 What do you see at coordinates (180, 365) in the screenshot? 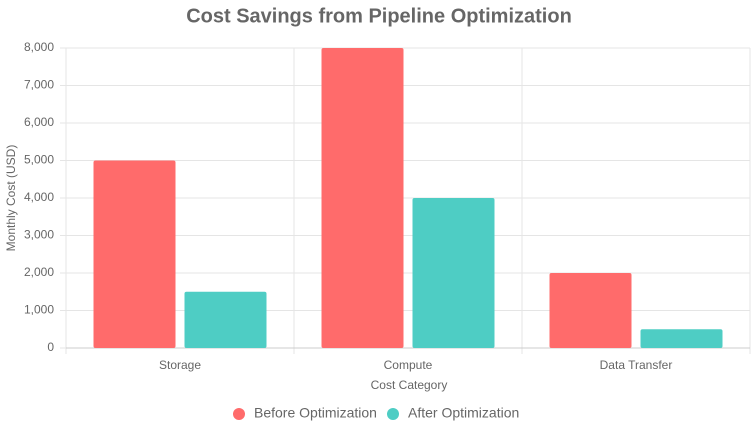
I see `x-tick-label: Storage` at bounding box center [180, 365].